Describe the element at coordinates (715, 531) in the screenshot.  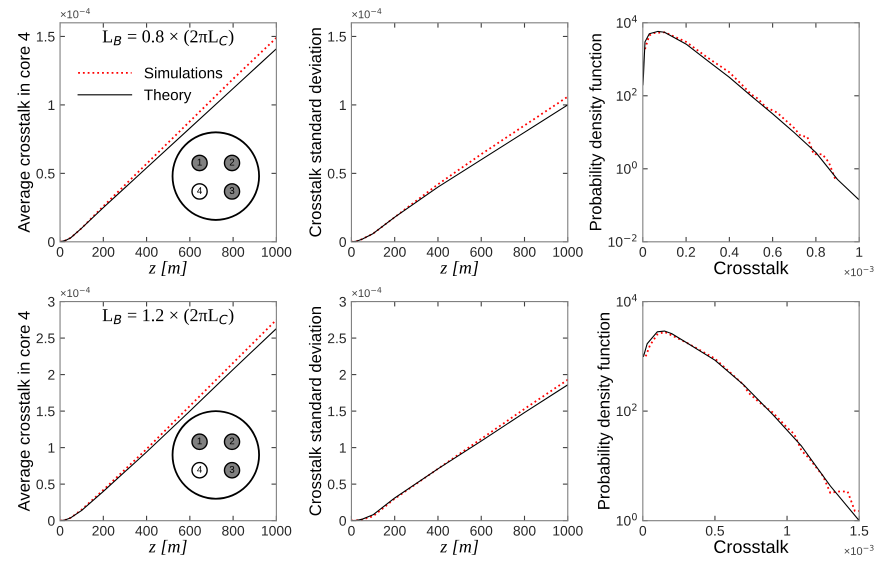
I see `x-tick-label: 0.5` at that location.